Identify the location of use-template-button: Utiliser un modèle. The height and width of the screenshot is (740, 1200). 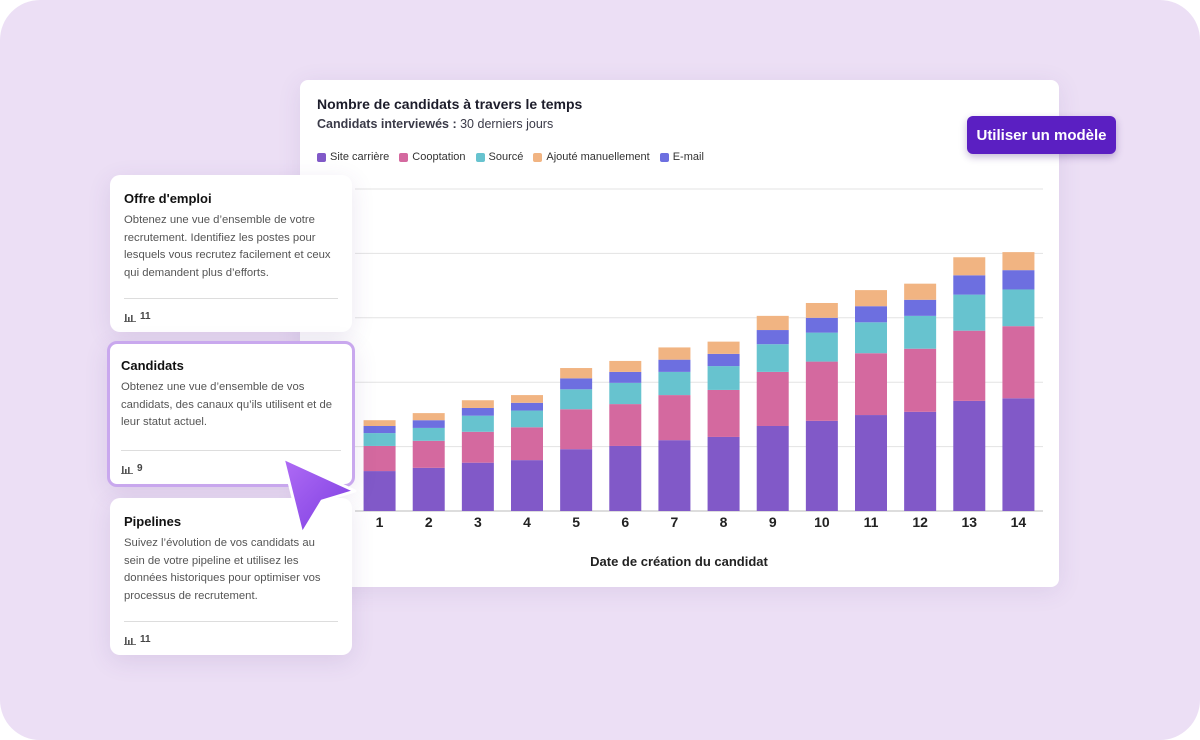
(1041, 135).